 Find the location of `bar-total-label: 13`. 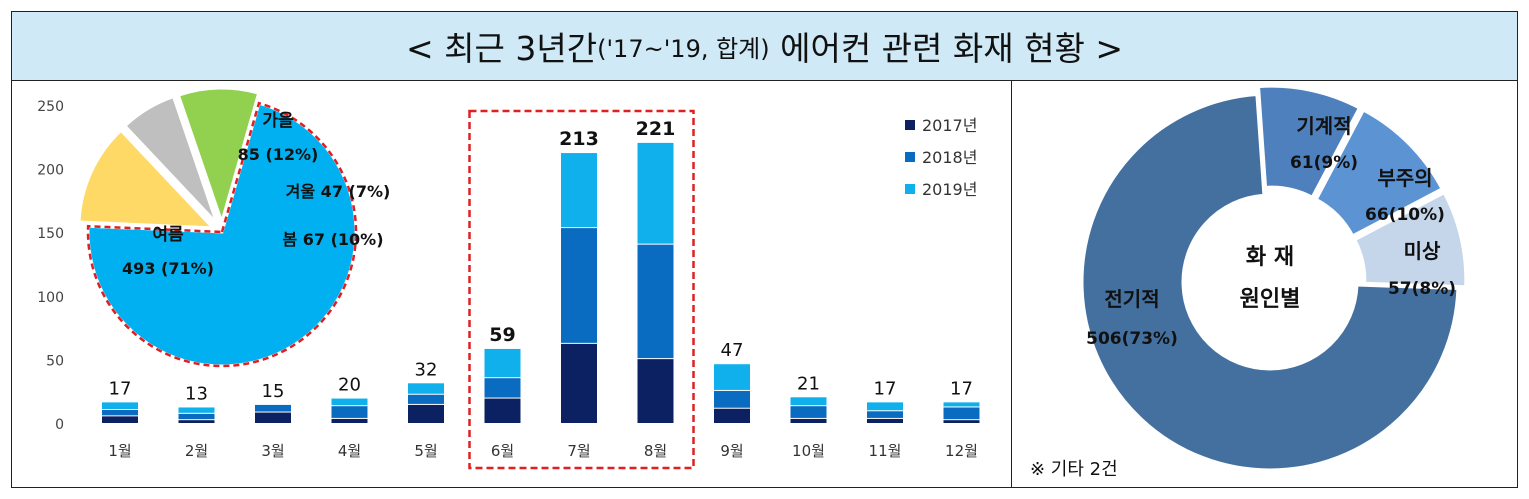

bar-total-label: 13 is located at coordinates (196, 393).